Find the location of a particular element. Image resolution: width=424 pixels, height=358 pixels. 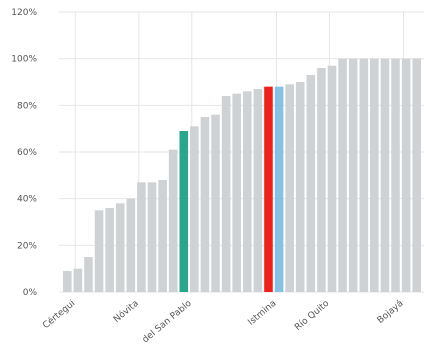

y-tick-label: 60% is located at coordinates (27, 153).